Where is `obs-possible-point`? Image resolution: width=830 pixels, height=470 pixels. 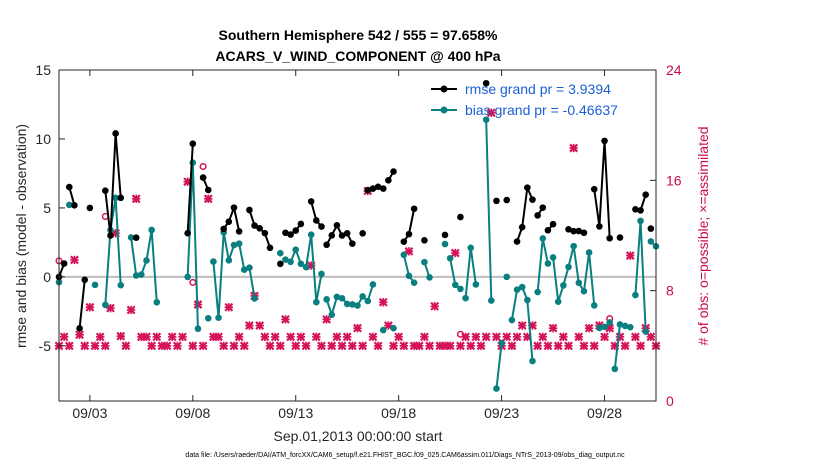 obs-possible-point is located at coordinates (460, 334).